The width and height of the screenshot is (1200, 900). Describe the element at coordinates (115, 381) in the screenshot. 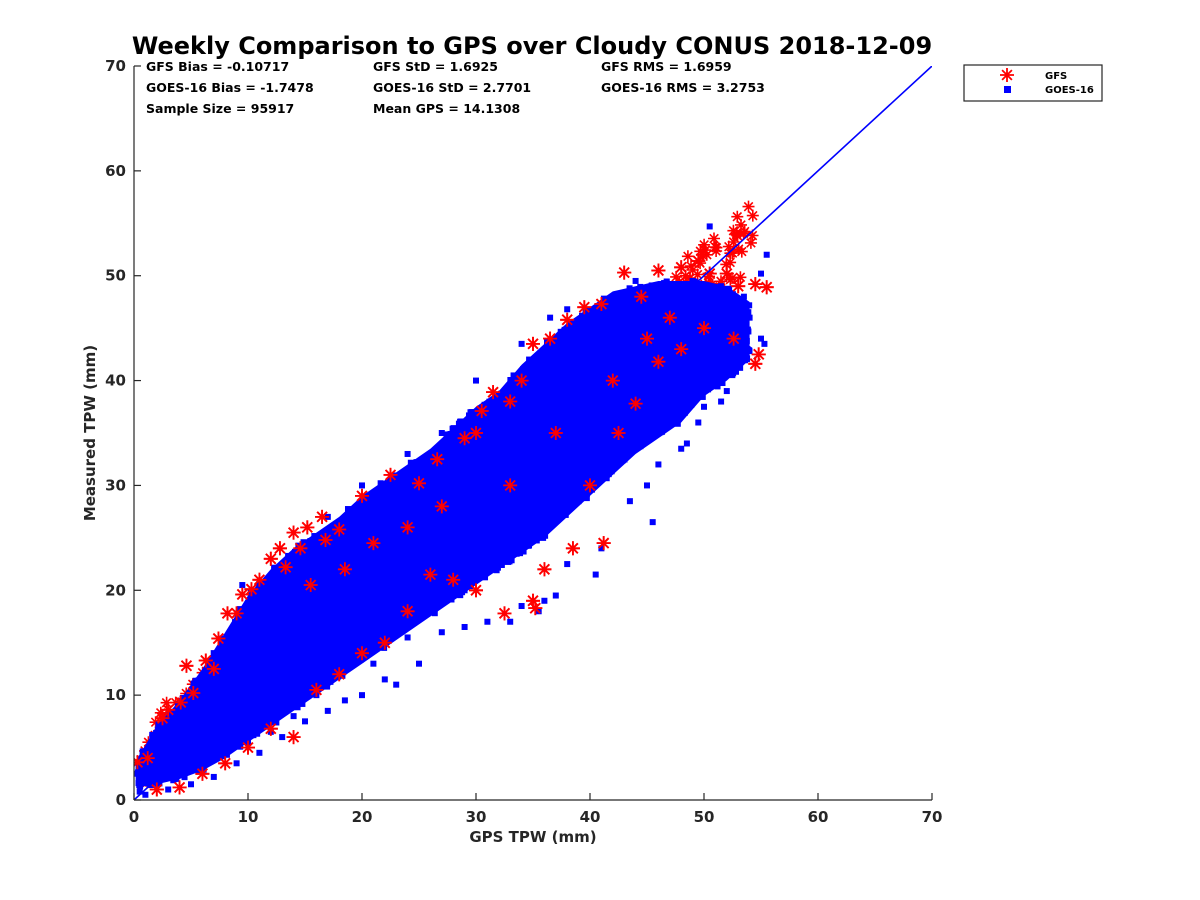

I see `y-tick-label: 40` at that location.